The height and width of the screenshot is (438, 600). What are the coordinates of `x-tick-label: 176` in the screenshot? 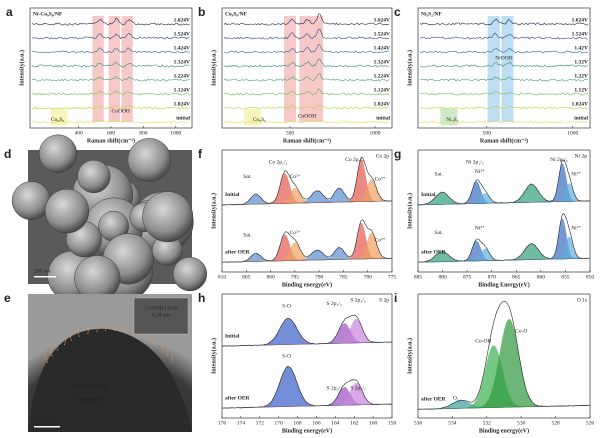 It's located at (222, 423).